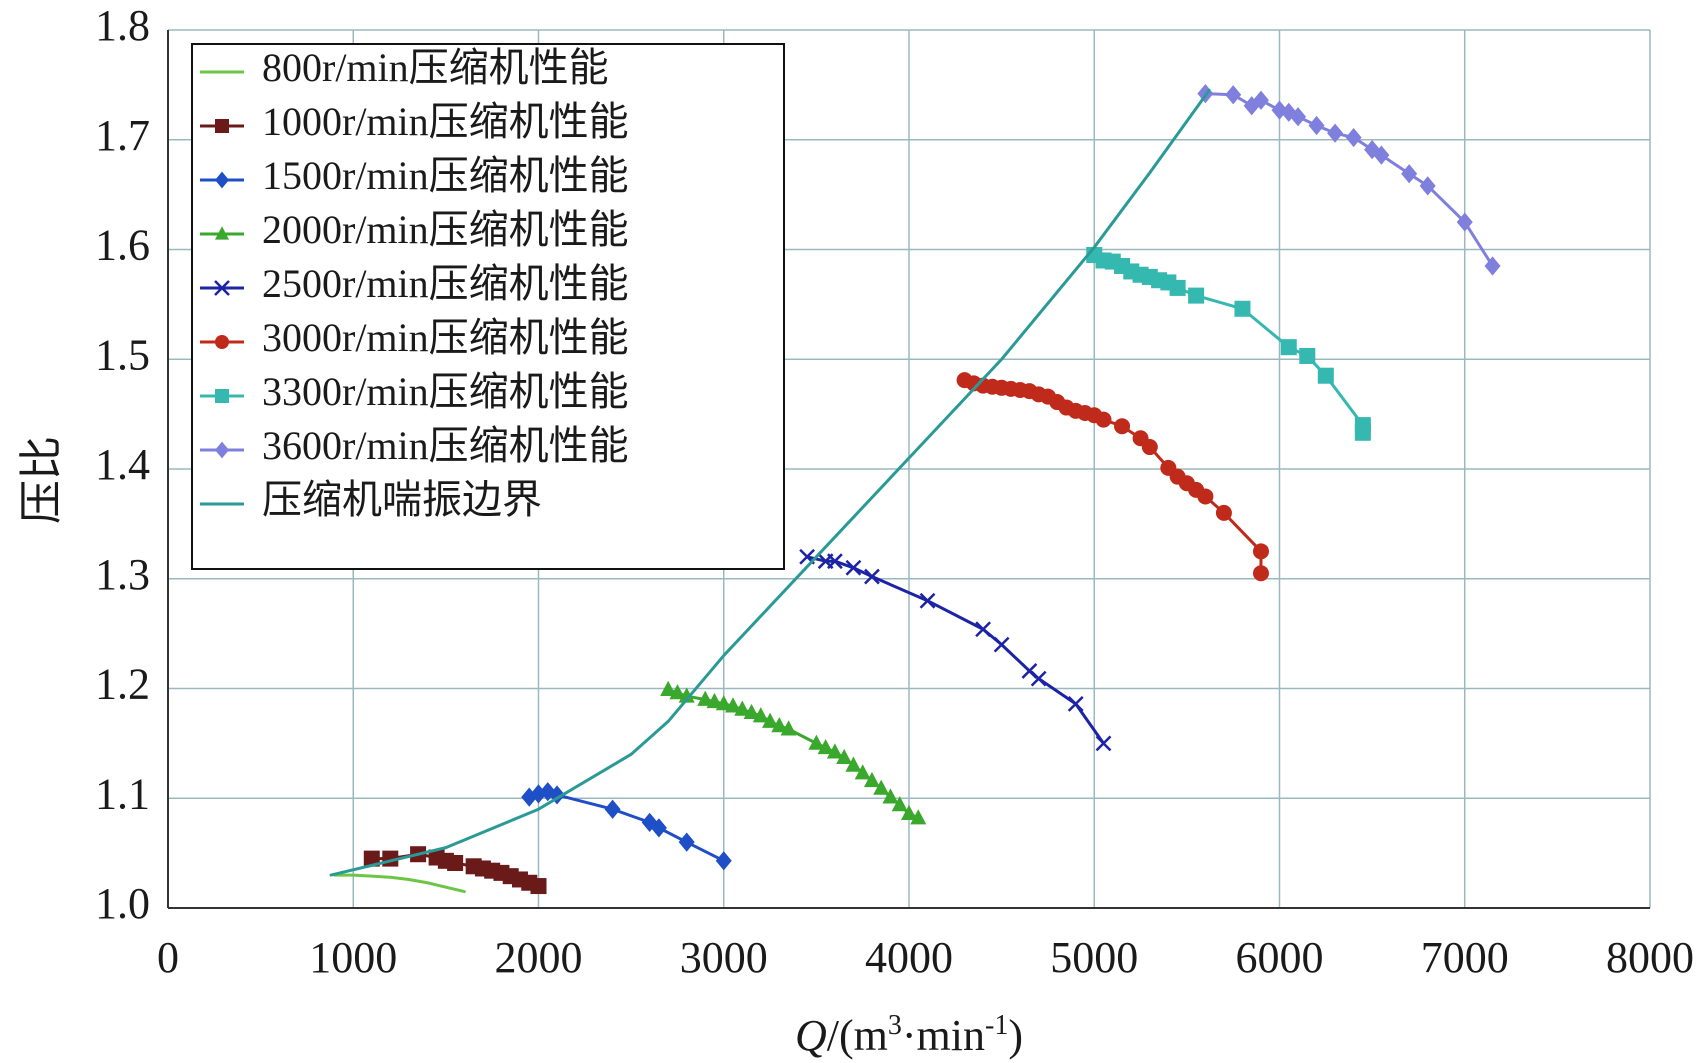 Image resolution: width=1701 pixels, height=1063 pixels. Describe the element at coordinates (122, 354) in the screenshot. I see `y-tick-label: 1.5` at that location.